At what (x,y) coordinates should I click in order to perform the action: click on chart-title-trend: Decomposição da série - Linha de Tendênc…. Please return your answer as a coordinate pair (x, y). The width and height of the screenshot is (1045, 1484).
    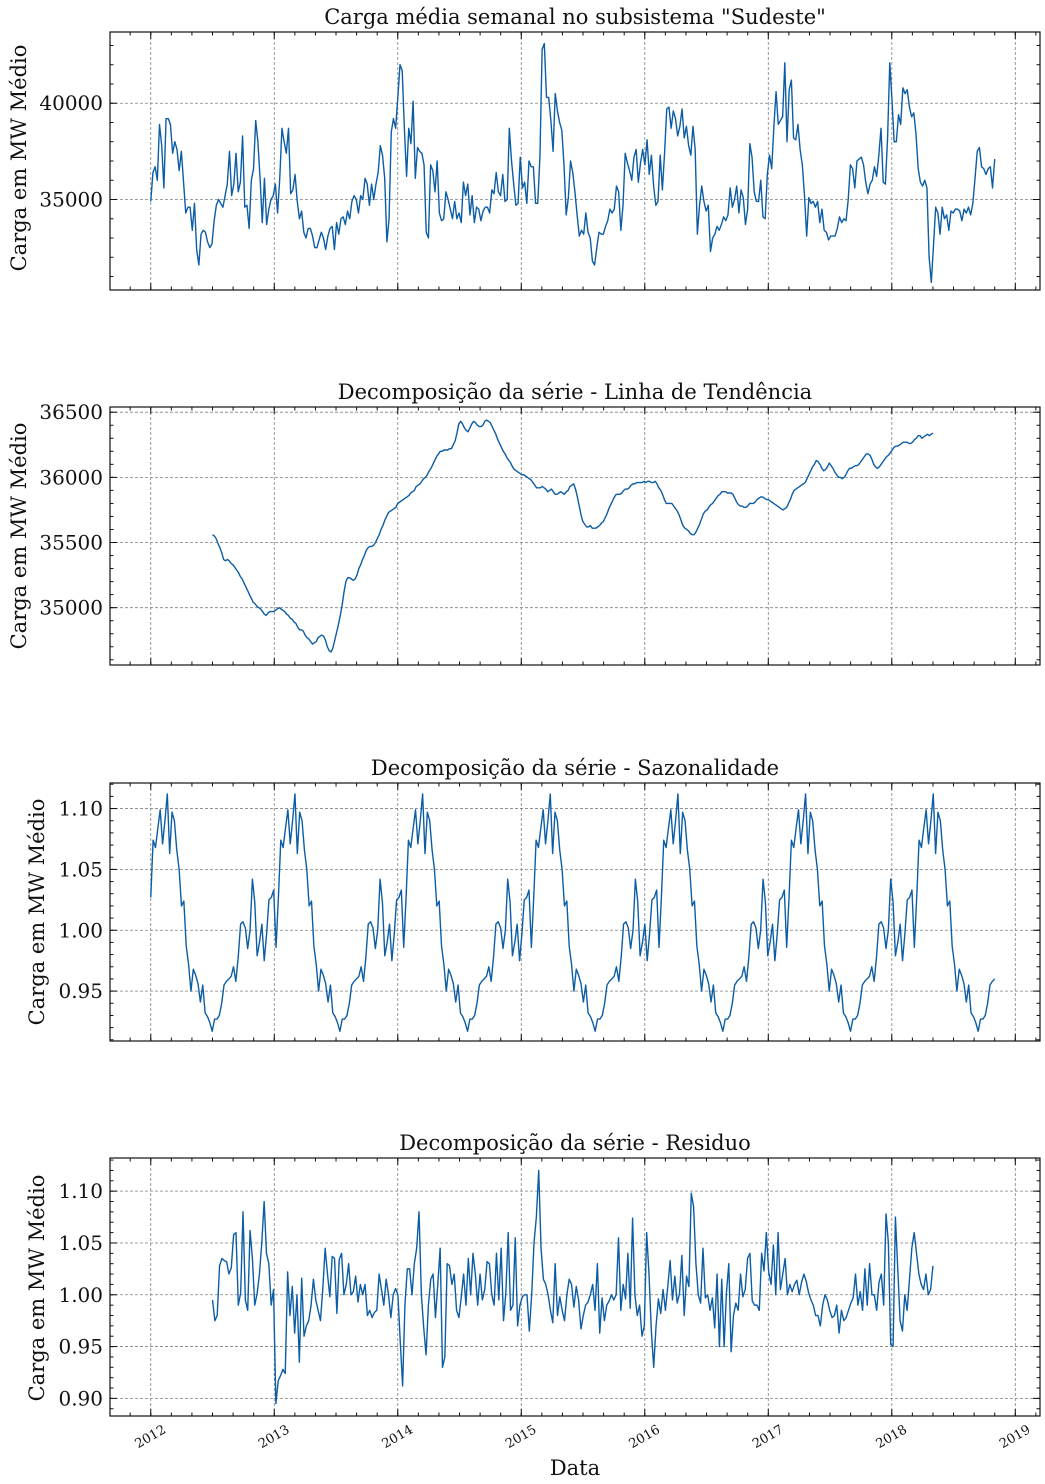
    Looking at the image, I should click on (575, 392).